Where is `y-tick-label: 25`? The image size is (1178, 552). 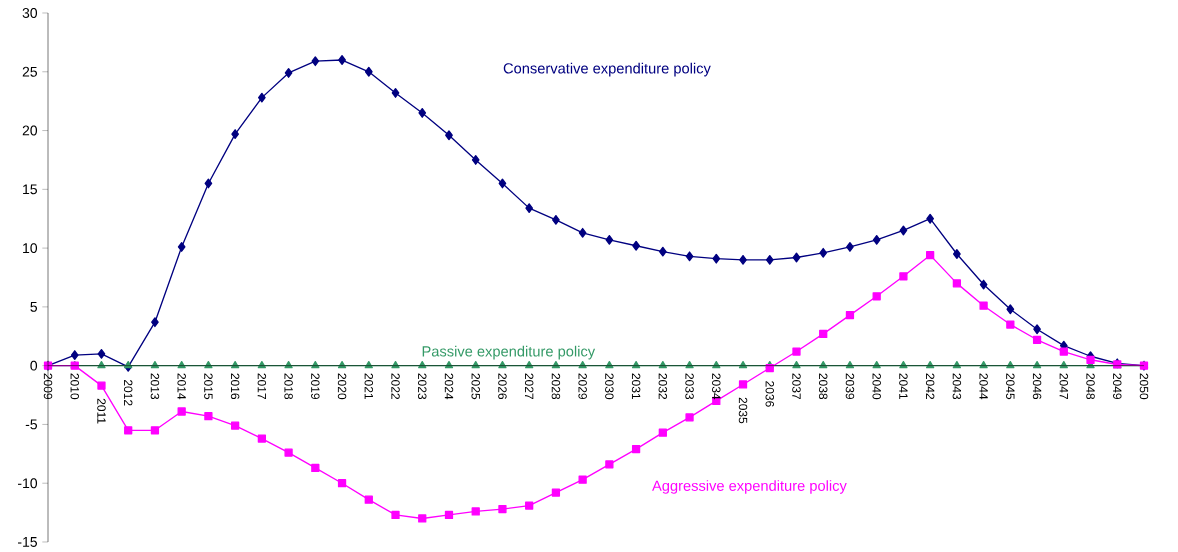 y-tick-label: 25 is located at coordinates (30, 71).